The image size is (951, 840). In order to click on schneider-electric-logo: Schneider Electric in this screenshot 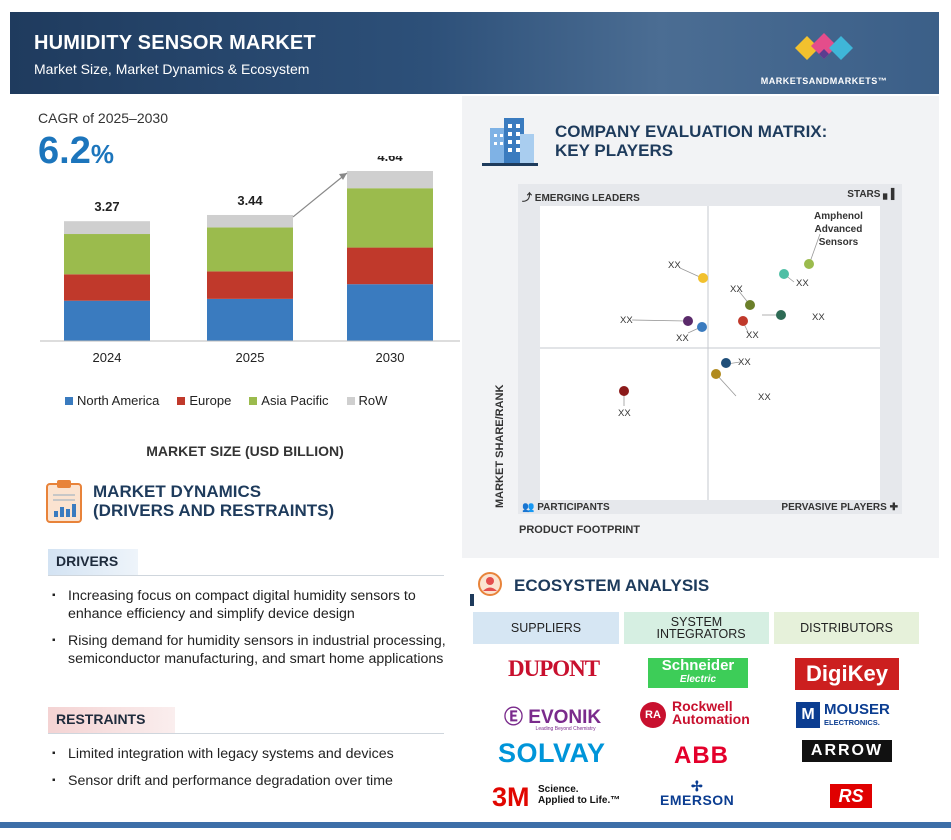, I will do `click(698, 673)`.